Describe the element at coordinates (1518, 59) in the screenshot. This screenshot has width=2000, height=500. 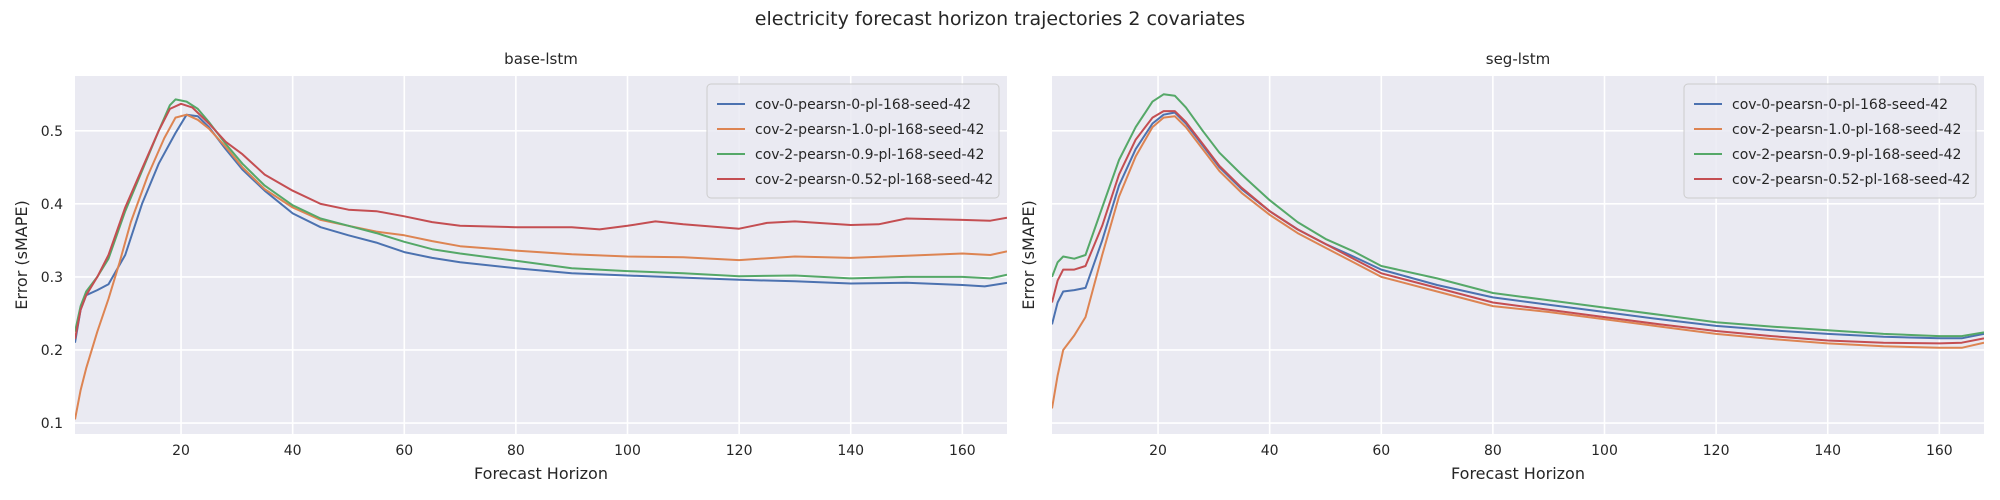
I see `panel-title: seg-lstm` at that location.